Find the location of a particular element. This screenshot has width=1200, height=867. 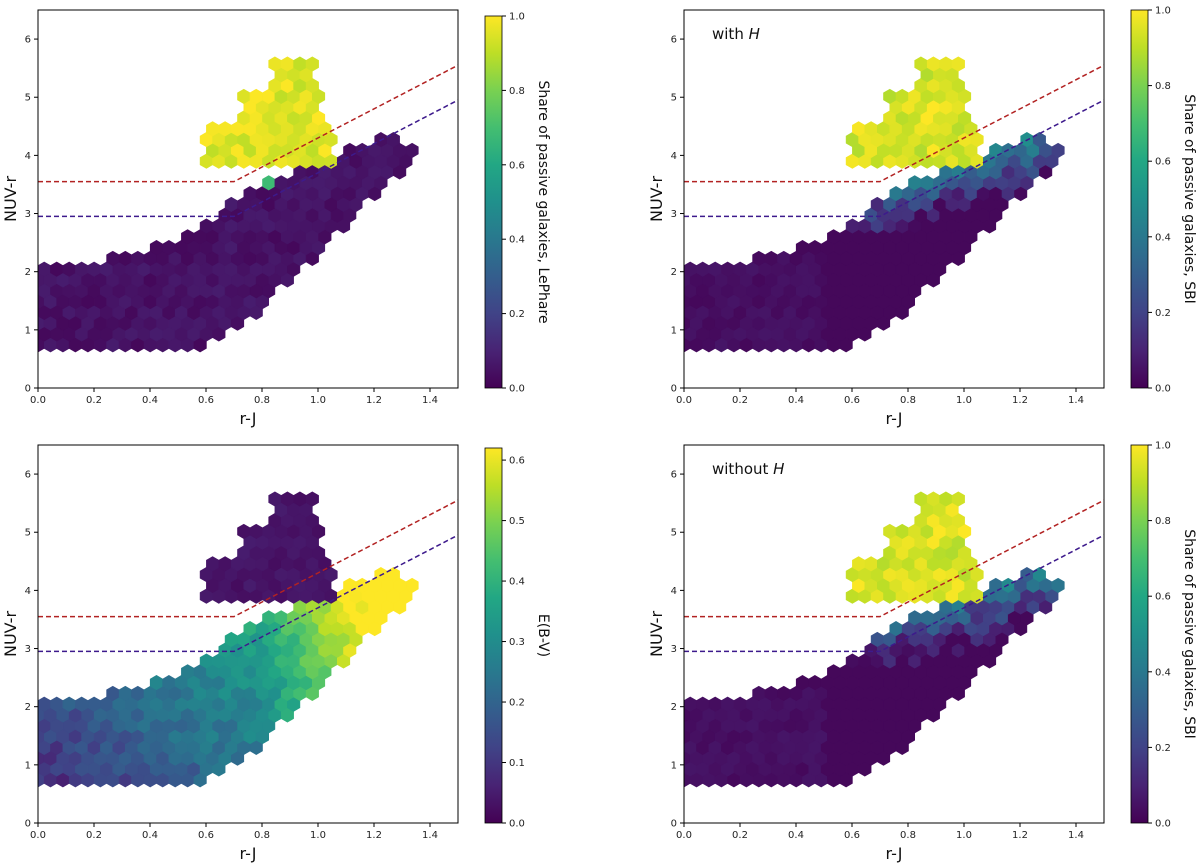

panel-annotation: with H is located at coordinates (736, 34).